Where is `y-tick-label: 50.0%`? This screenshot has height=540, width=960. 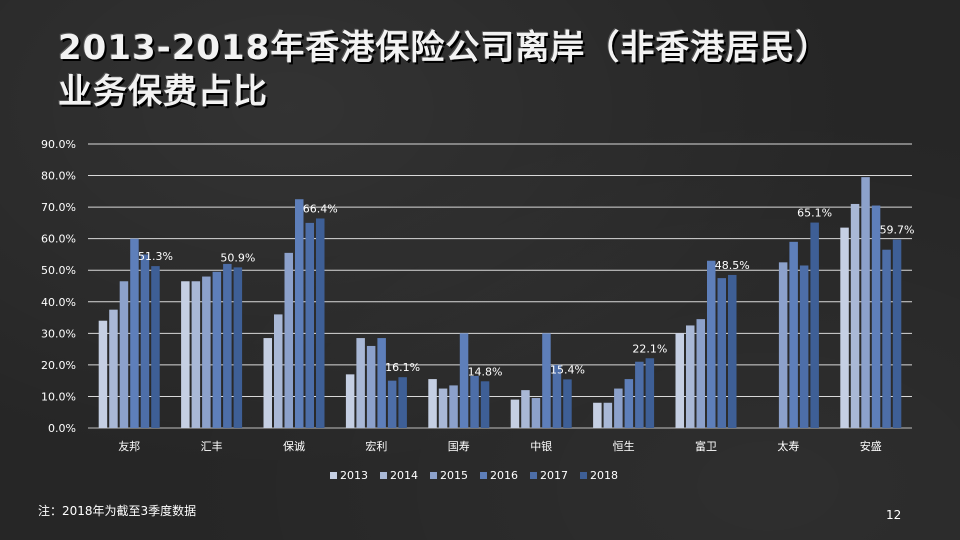
y-tick-label: 50.0% is located at coordinates (58, 270).